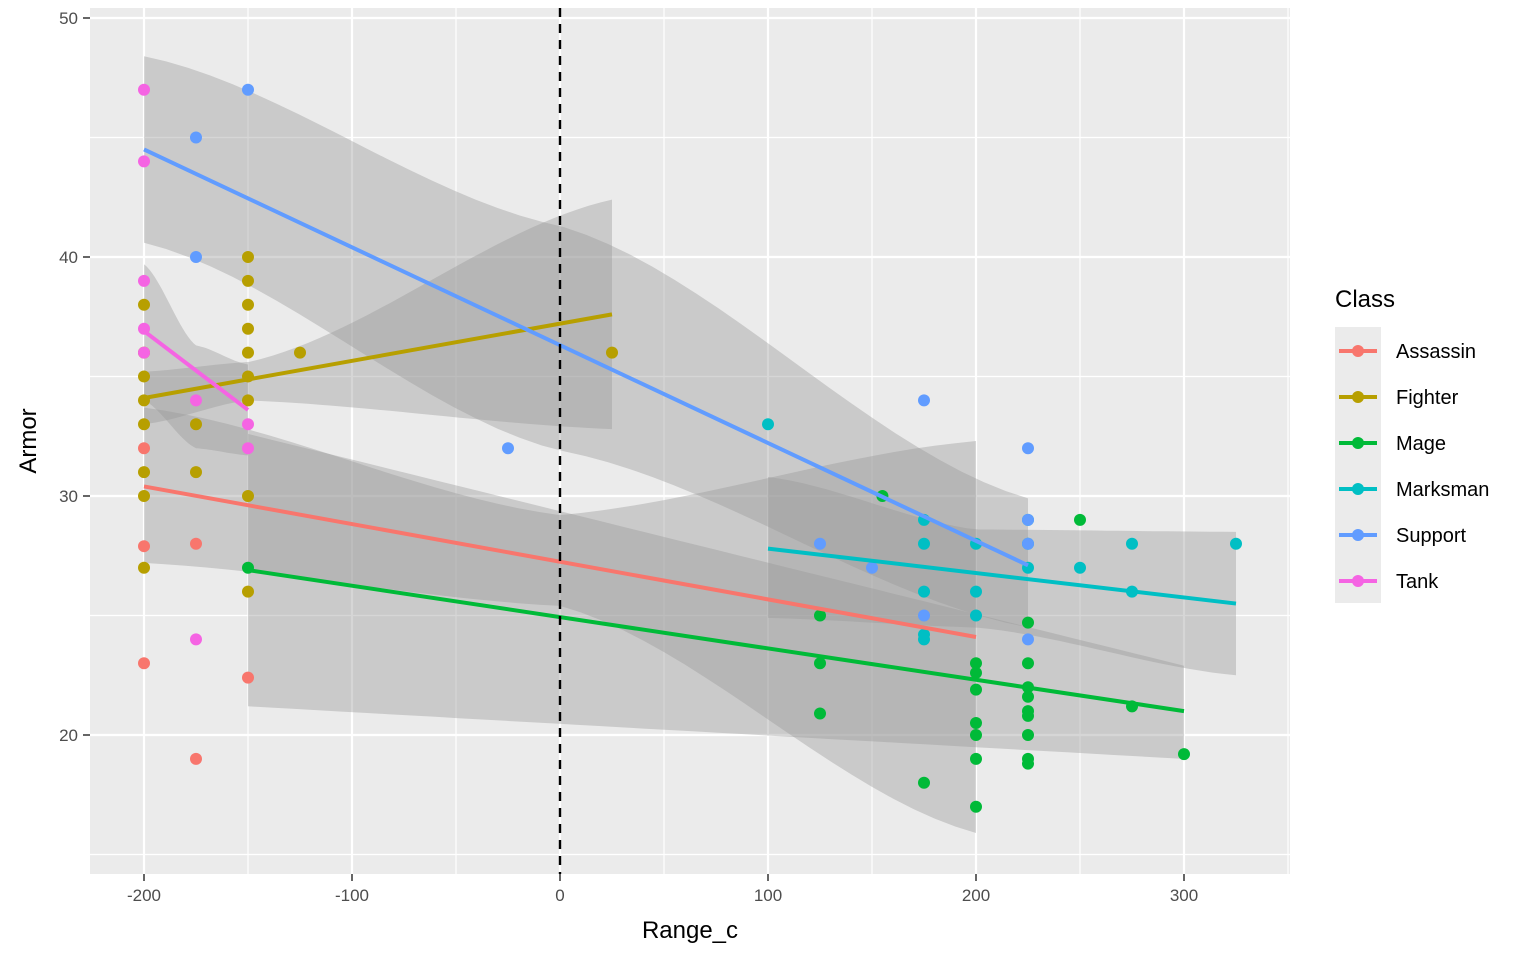 The image size is (1536, 960). What do you see at coordinates (976, 895) in the screenshot?
I see `x-tick-label: 200` at bounding box center [976, 895].